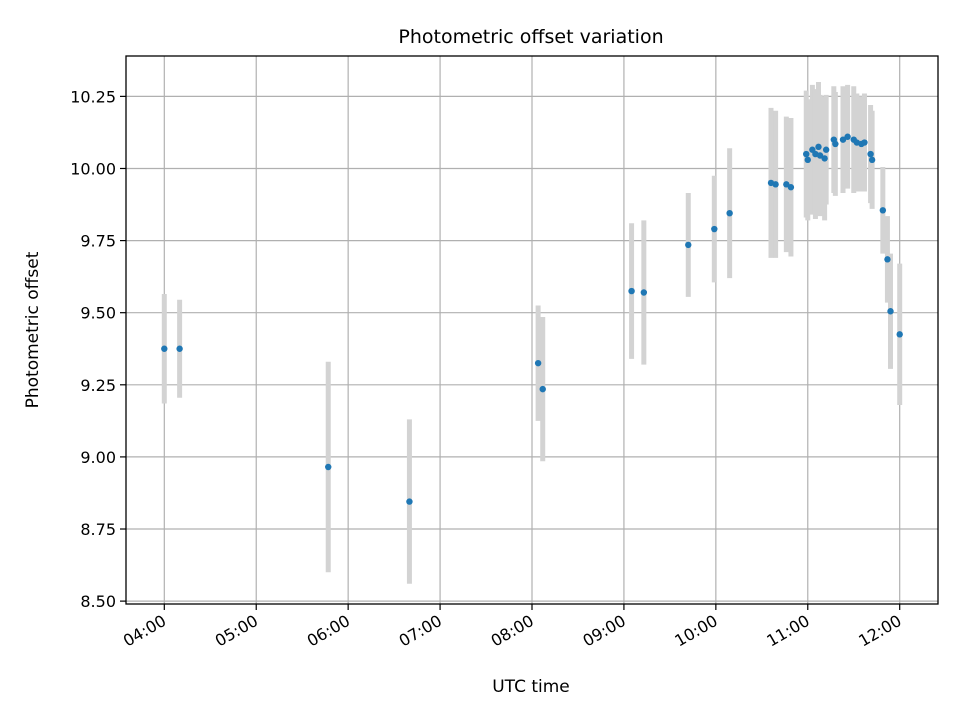  I want to click on y-tick-label: 9.00, so click(98, 457).